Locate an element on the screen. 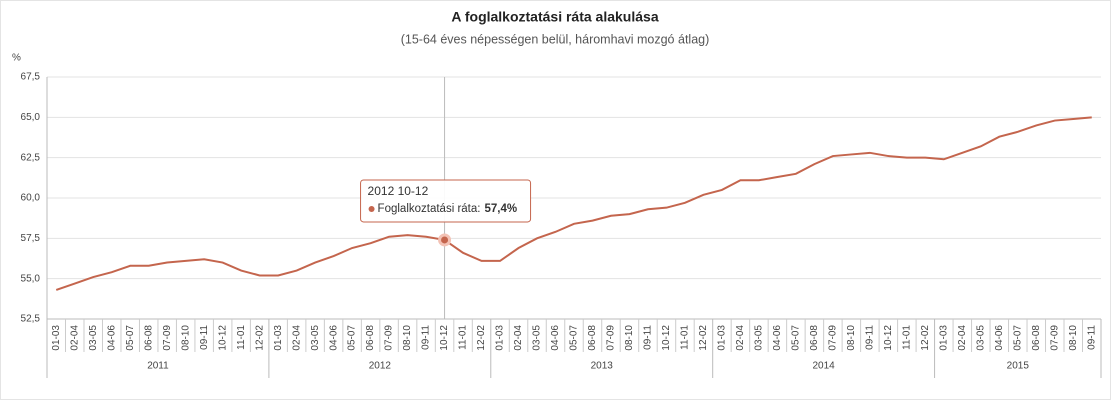 The height and width of the screenshot is (401, 1111). tooltip-box is located at coordinates (446, 201).